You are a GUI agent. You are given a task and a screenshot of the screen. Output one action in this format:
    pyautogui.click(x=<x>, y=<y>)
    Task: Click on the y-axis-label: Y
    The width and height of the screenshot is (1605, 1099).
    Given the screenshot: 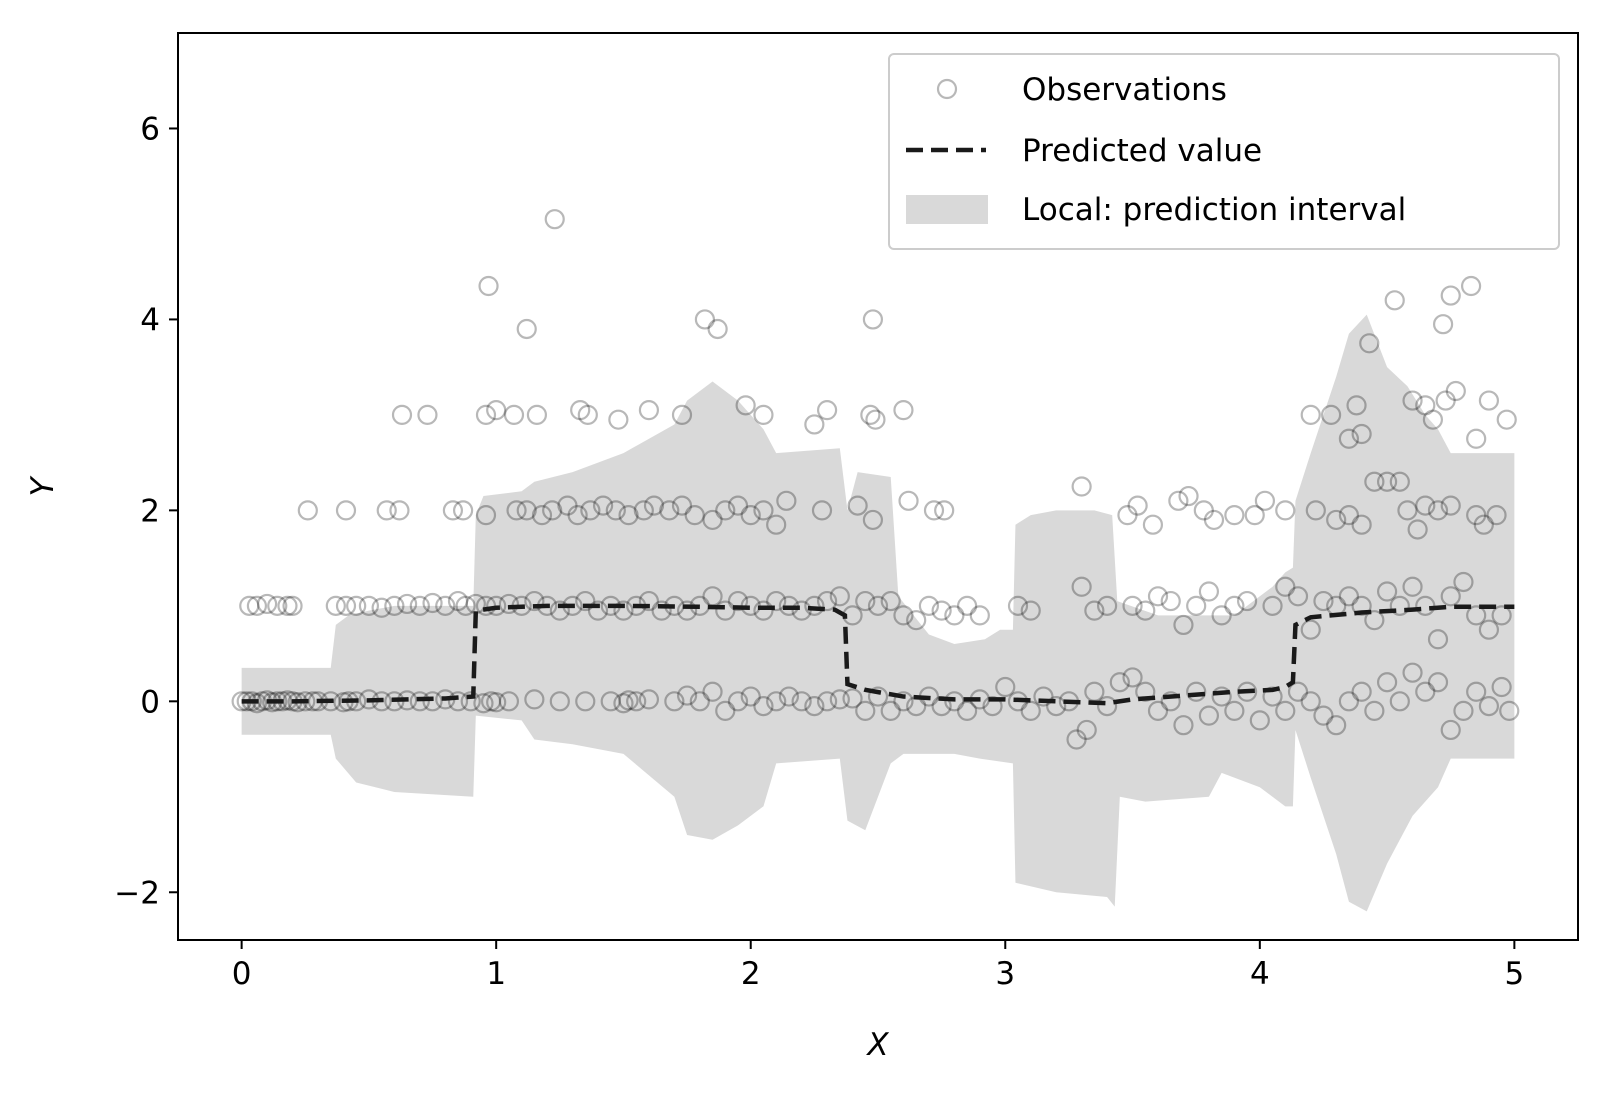 What is the action you would take?
    pyautogui.click(x=43, y=485)
    